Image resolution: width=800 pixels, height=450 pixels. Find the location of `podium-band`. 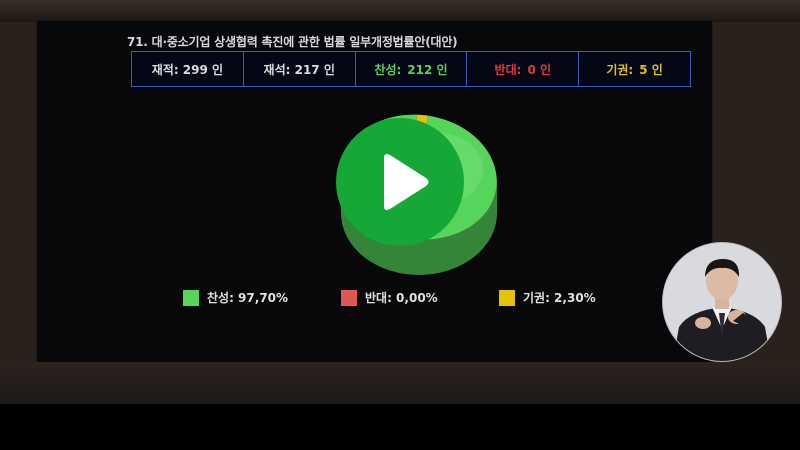

podium-band is located at coordinates (400, 383).